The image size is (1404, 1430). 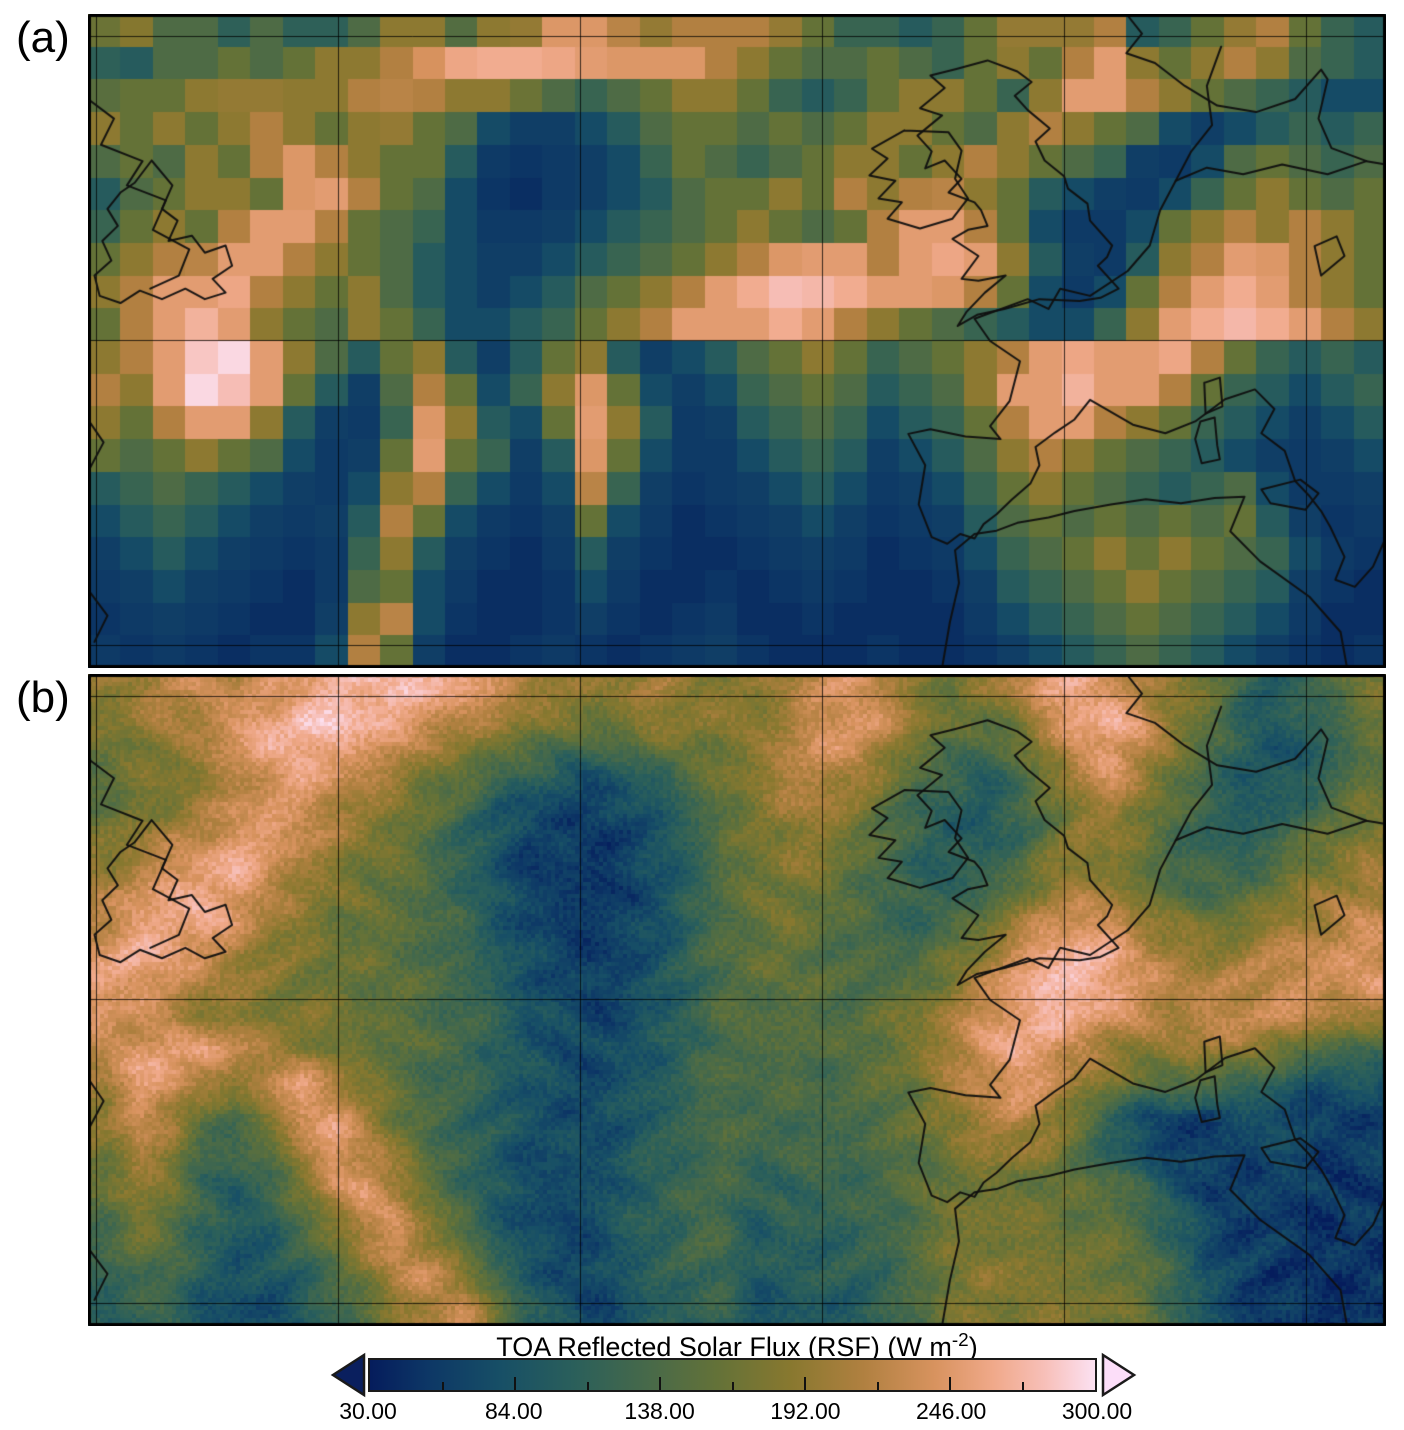 What do you see at coordinates (724, 1347) in the screenshot?
I see `colorbar-title-main: TOA Reflected Solar Flux (RSF) (W m` at bounding box center [724, 1347].